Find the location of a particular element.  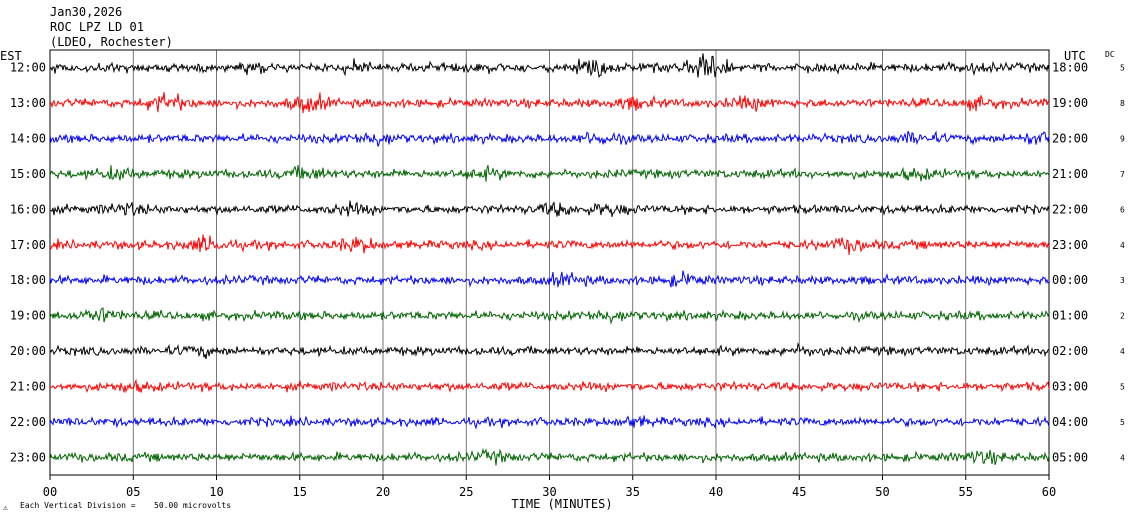

x-tick-label-60: 60 is located at coordinates (1049, 492).